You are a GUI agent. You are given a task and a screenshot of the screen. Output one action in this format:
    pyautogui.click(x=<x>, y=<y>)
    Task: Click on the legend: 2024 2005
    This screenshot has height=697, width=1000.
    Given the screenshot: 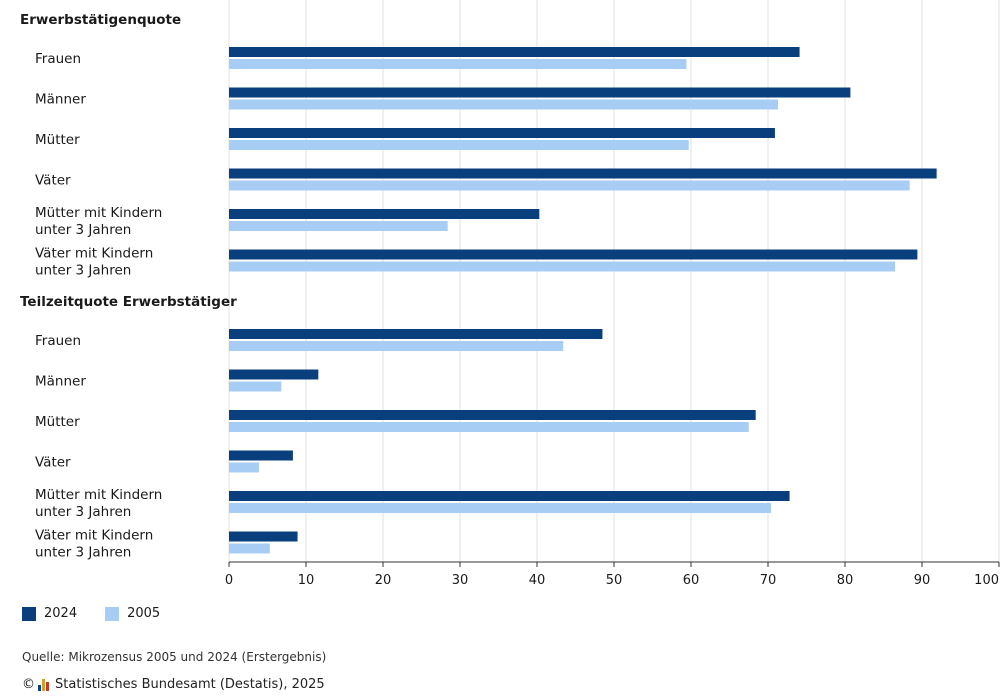 What is the action you would take?
    pyautogui.click(x=105, y=613)
    